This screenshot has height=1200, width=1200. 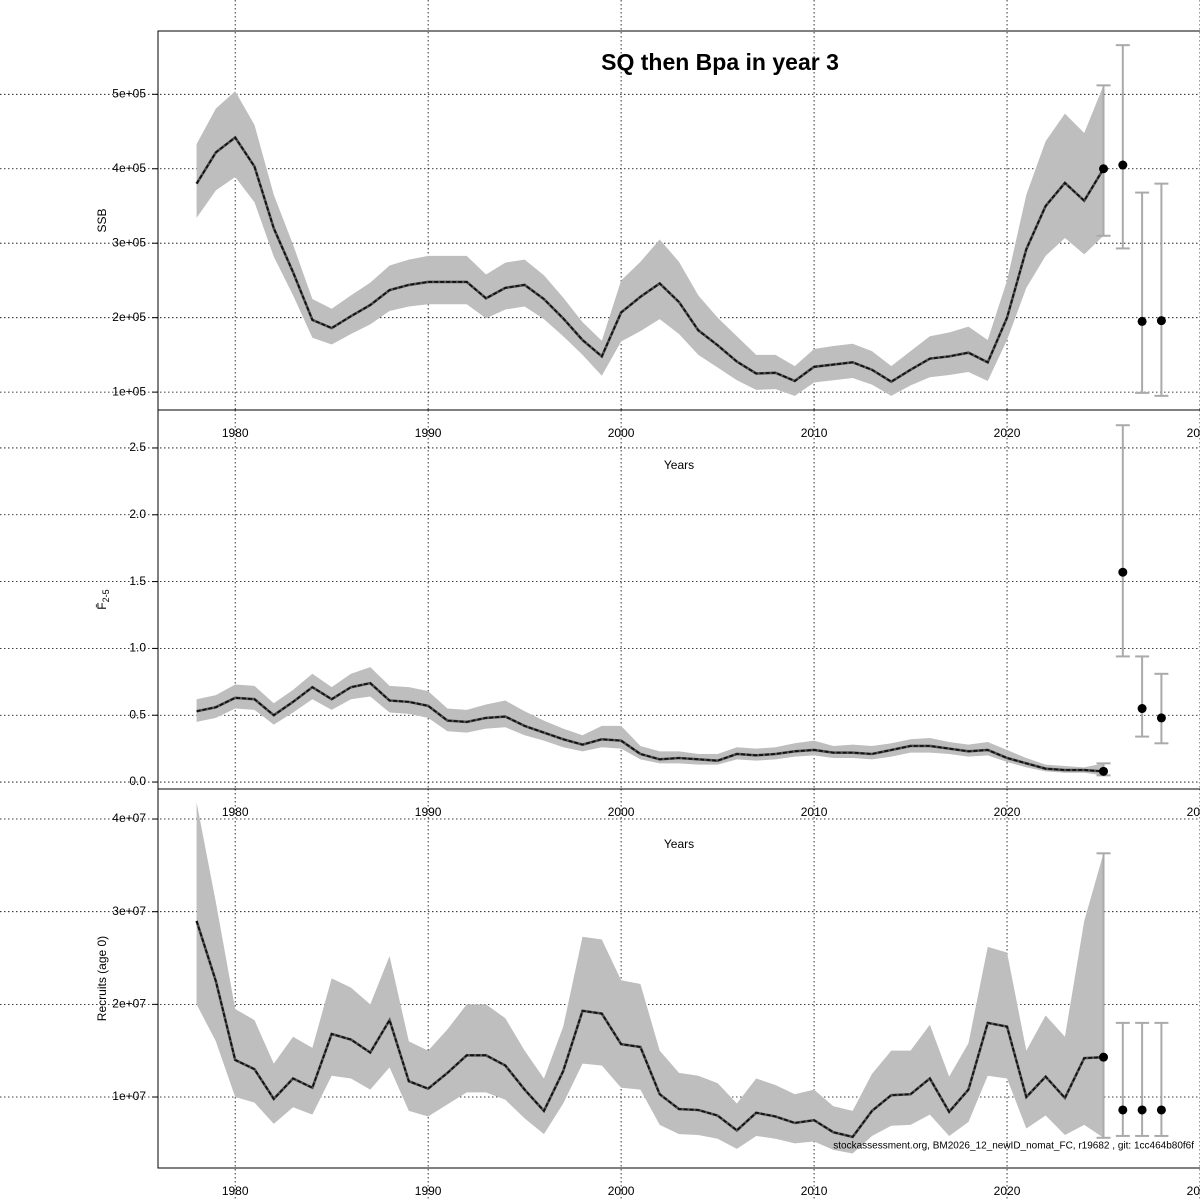 What do you see at coordinates (137, 447) in the screenshot?
I see `y-tick-label: 2.5` at bounding box center [137, 447].